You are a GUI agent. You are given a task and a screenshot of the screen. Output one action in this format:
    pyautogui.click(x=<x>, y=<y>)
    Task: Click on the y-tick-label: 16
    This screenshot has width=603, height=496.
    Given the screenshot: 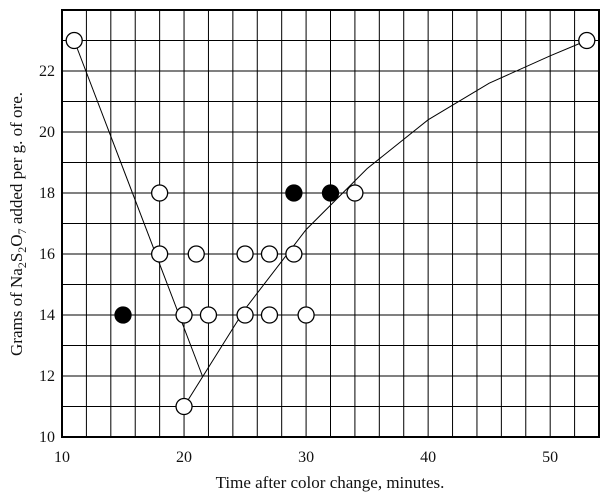 What is the action you would take?
    pyautogui.click(x=47, y=254)
    